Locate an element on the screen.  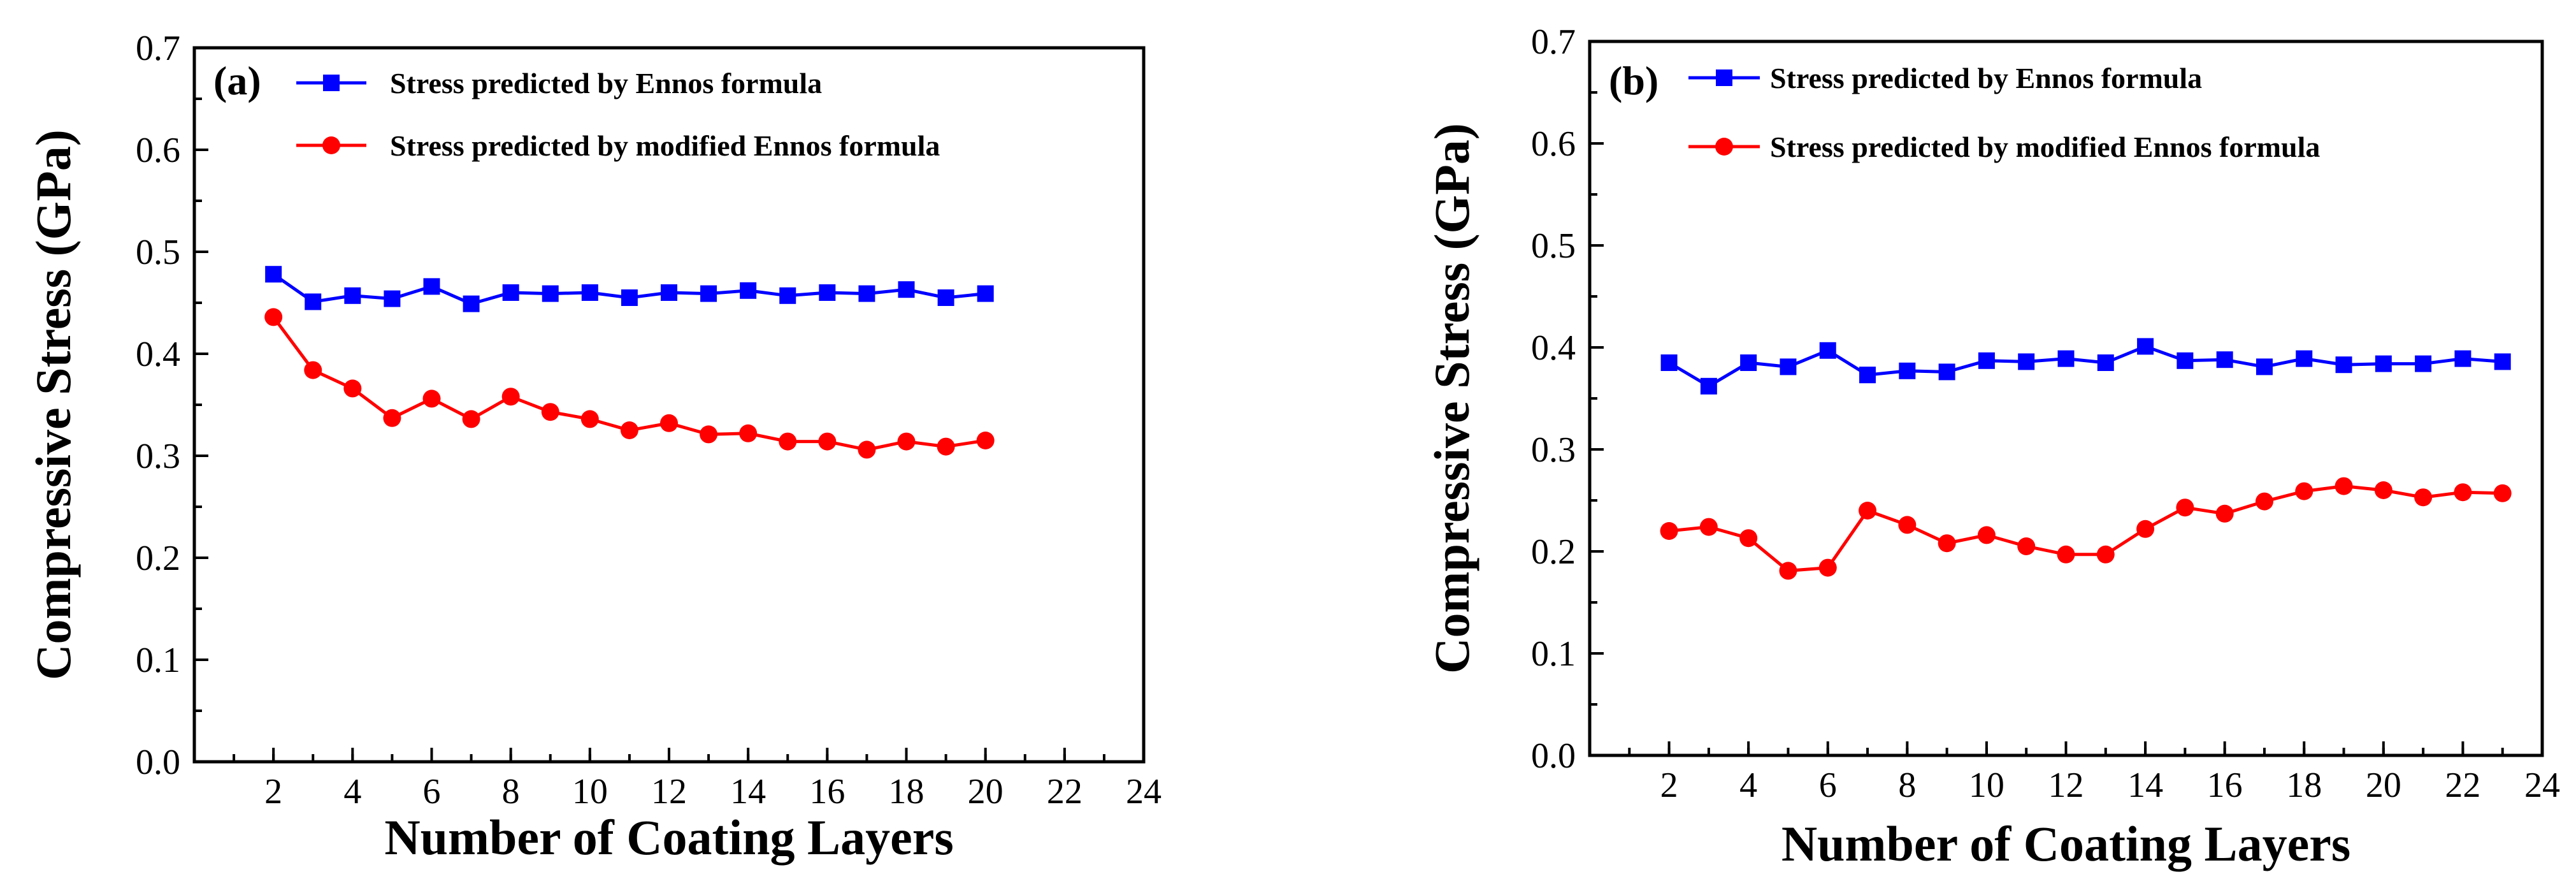
x-tick-label: 16 is located at coordinates (827, 791).